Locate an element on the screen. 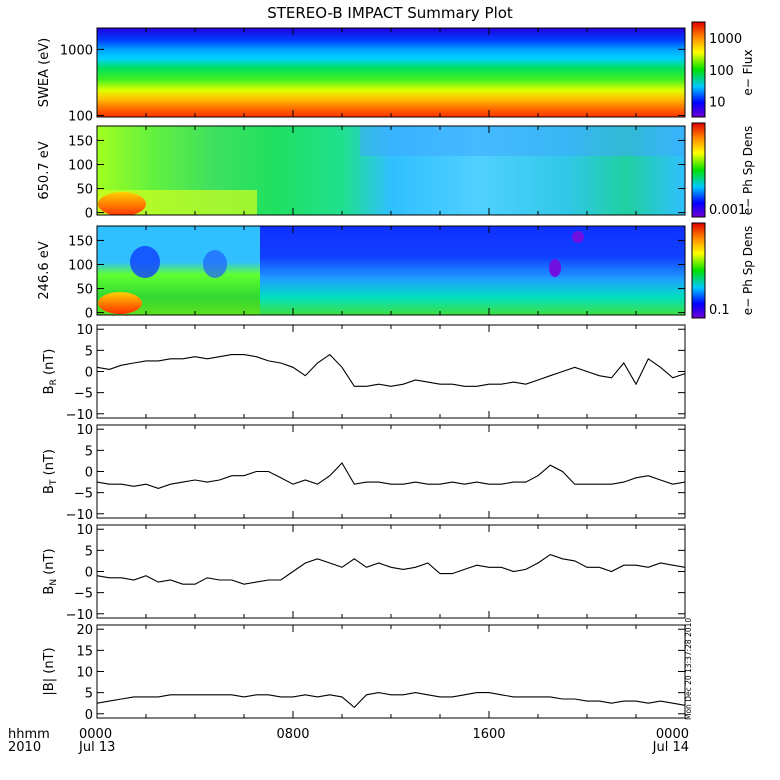  colorbar-tick-label: 1000 is located at coordinates (725, 39).